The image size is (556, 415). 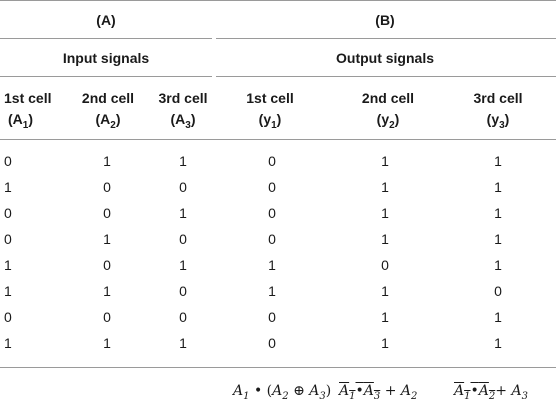 What do you see at coordinates (385, 58) in the screenshot?
I see `section-label-output: Output signals` at bounding box center [385, 58].